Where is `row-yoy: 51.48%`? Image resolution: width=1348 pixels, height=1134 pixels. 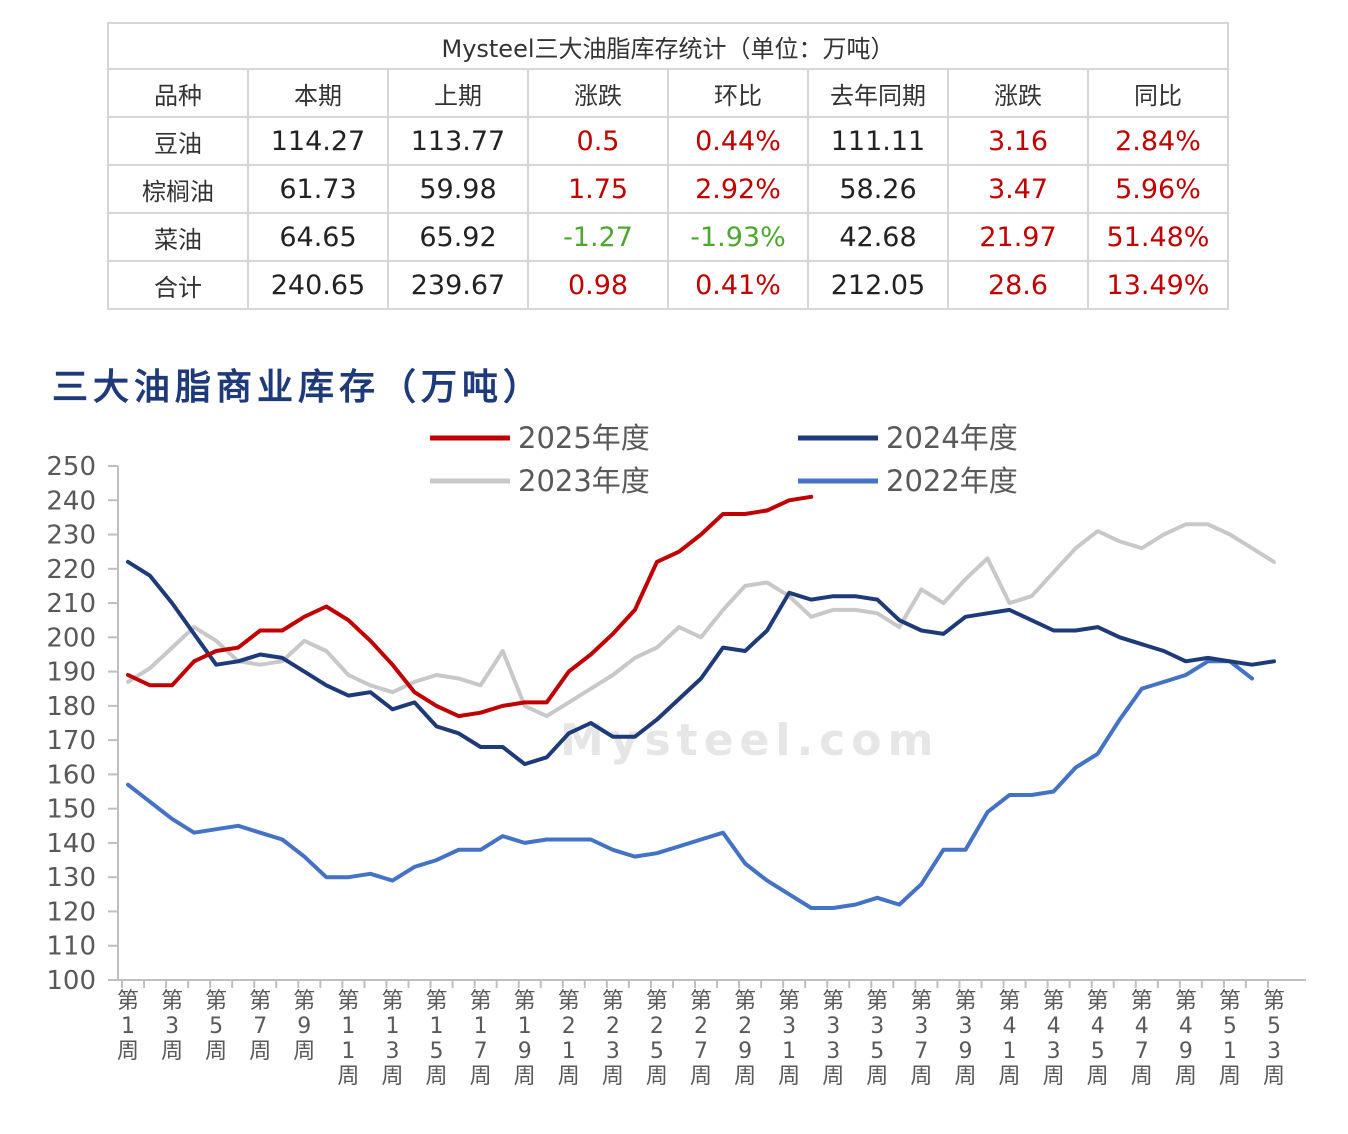 row-yoy: 51.48% is located at coordinates (1158, 237).